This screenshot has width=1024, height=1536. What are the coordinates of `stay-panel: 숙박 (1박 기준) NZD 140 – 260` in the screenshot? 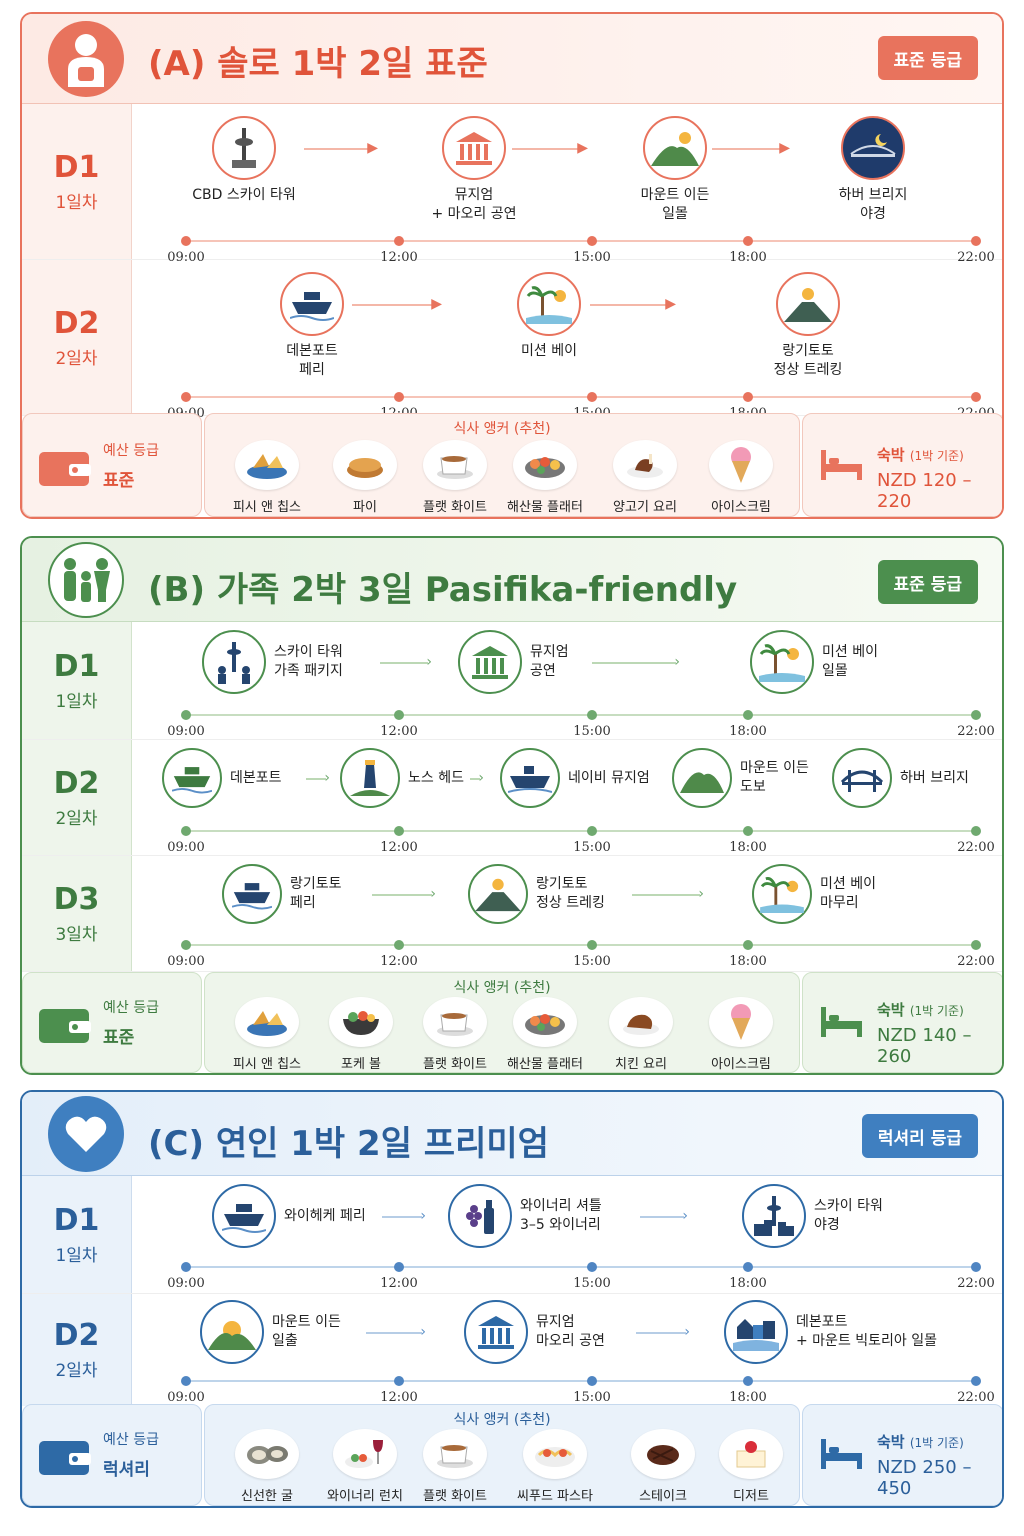 It's located at (902, 1022).